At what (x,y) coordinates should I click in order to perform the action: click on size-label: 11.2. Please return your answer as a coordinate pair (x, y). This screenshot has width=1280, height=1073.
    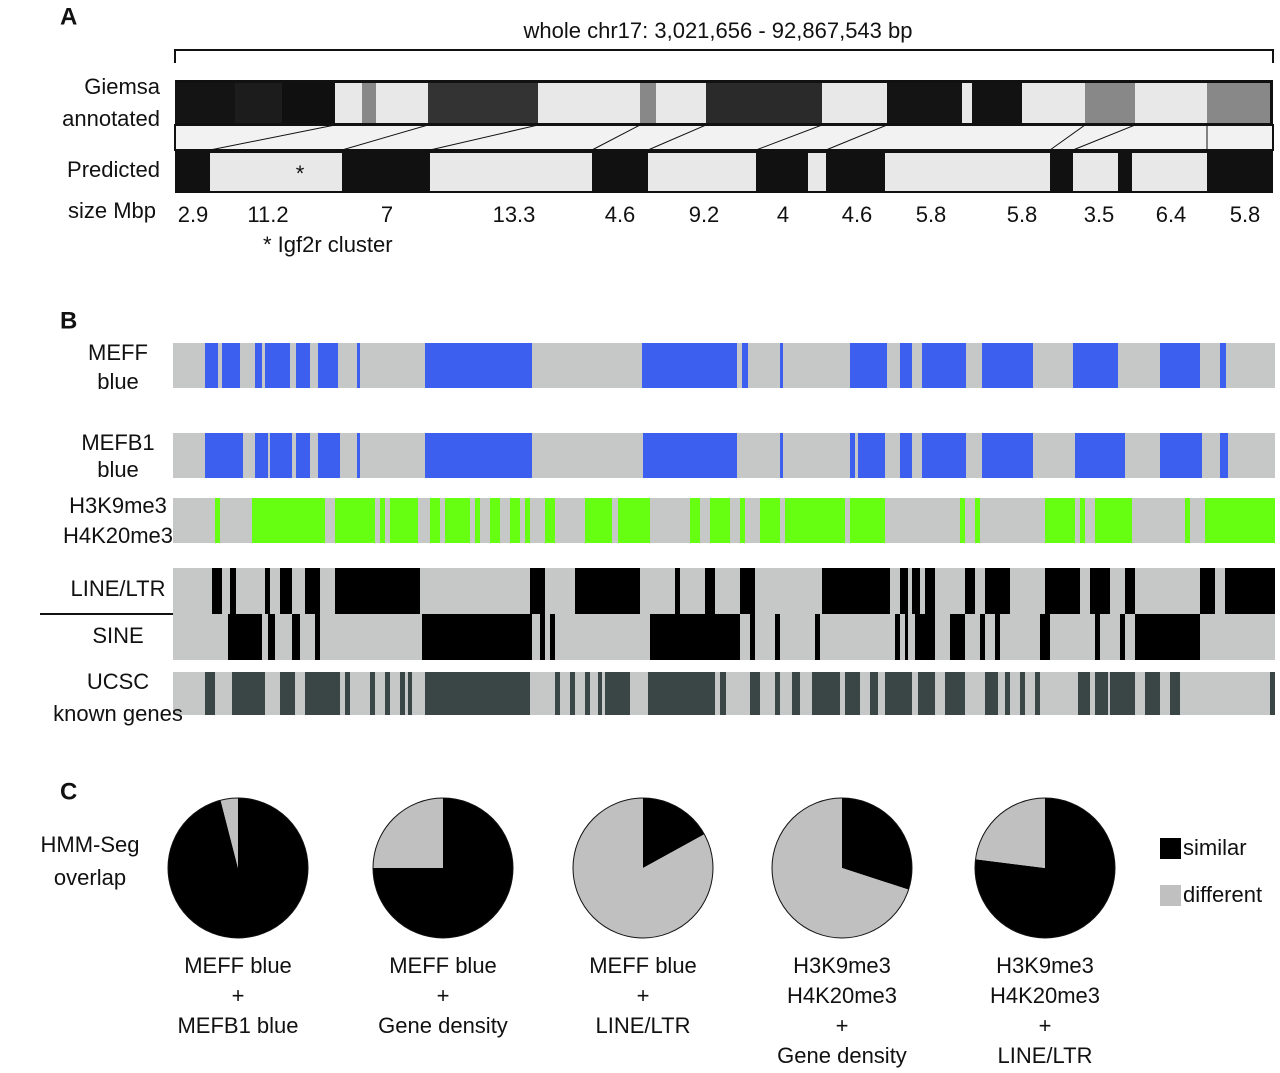
    Looking at the image, I should click on (267, 214).